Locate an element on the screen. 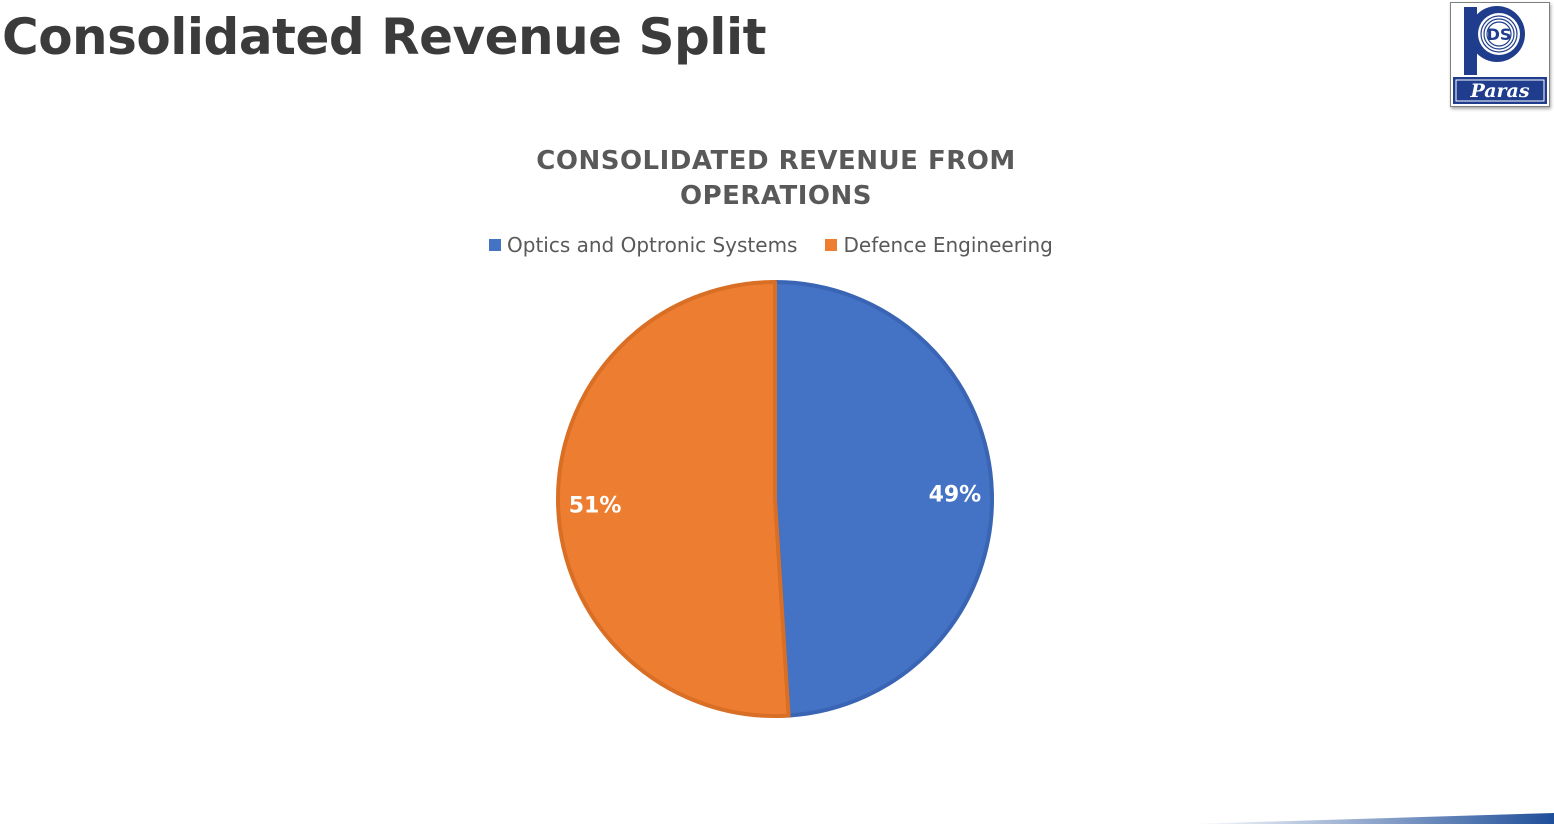 The width and height of the screenshot is (1554, 824). pie-label-optics: 49% is located at coordinates (955, 494).